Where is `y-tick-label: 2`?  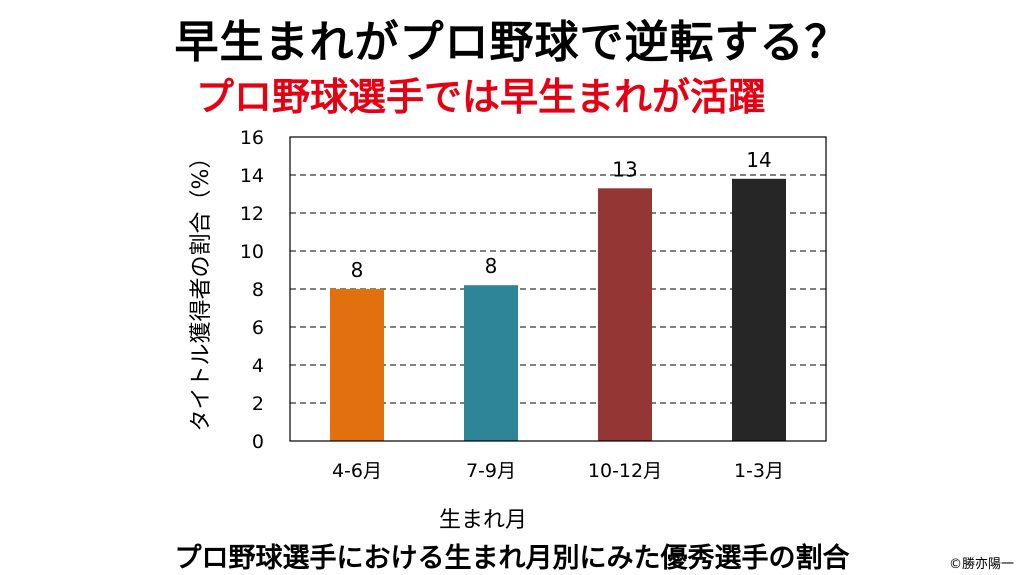
y-tick-label: 2 is located at coordinates (258, 404).